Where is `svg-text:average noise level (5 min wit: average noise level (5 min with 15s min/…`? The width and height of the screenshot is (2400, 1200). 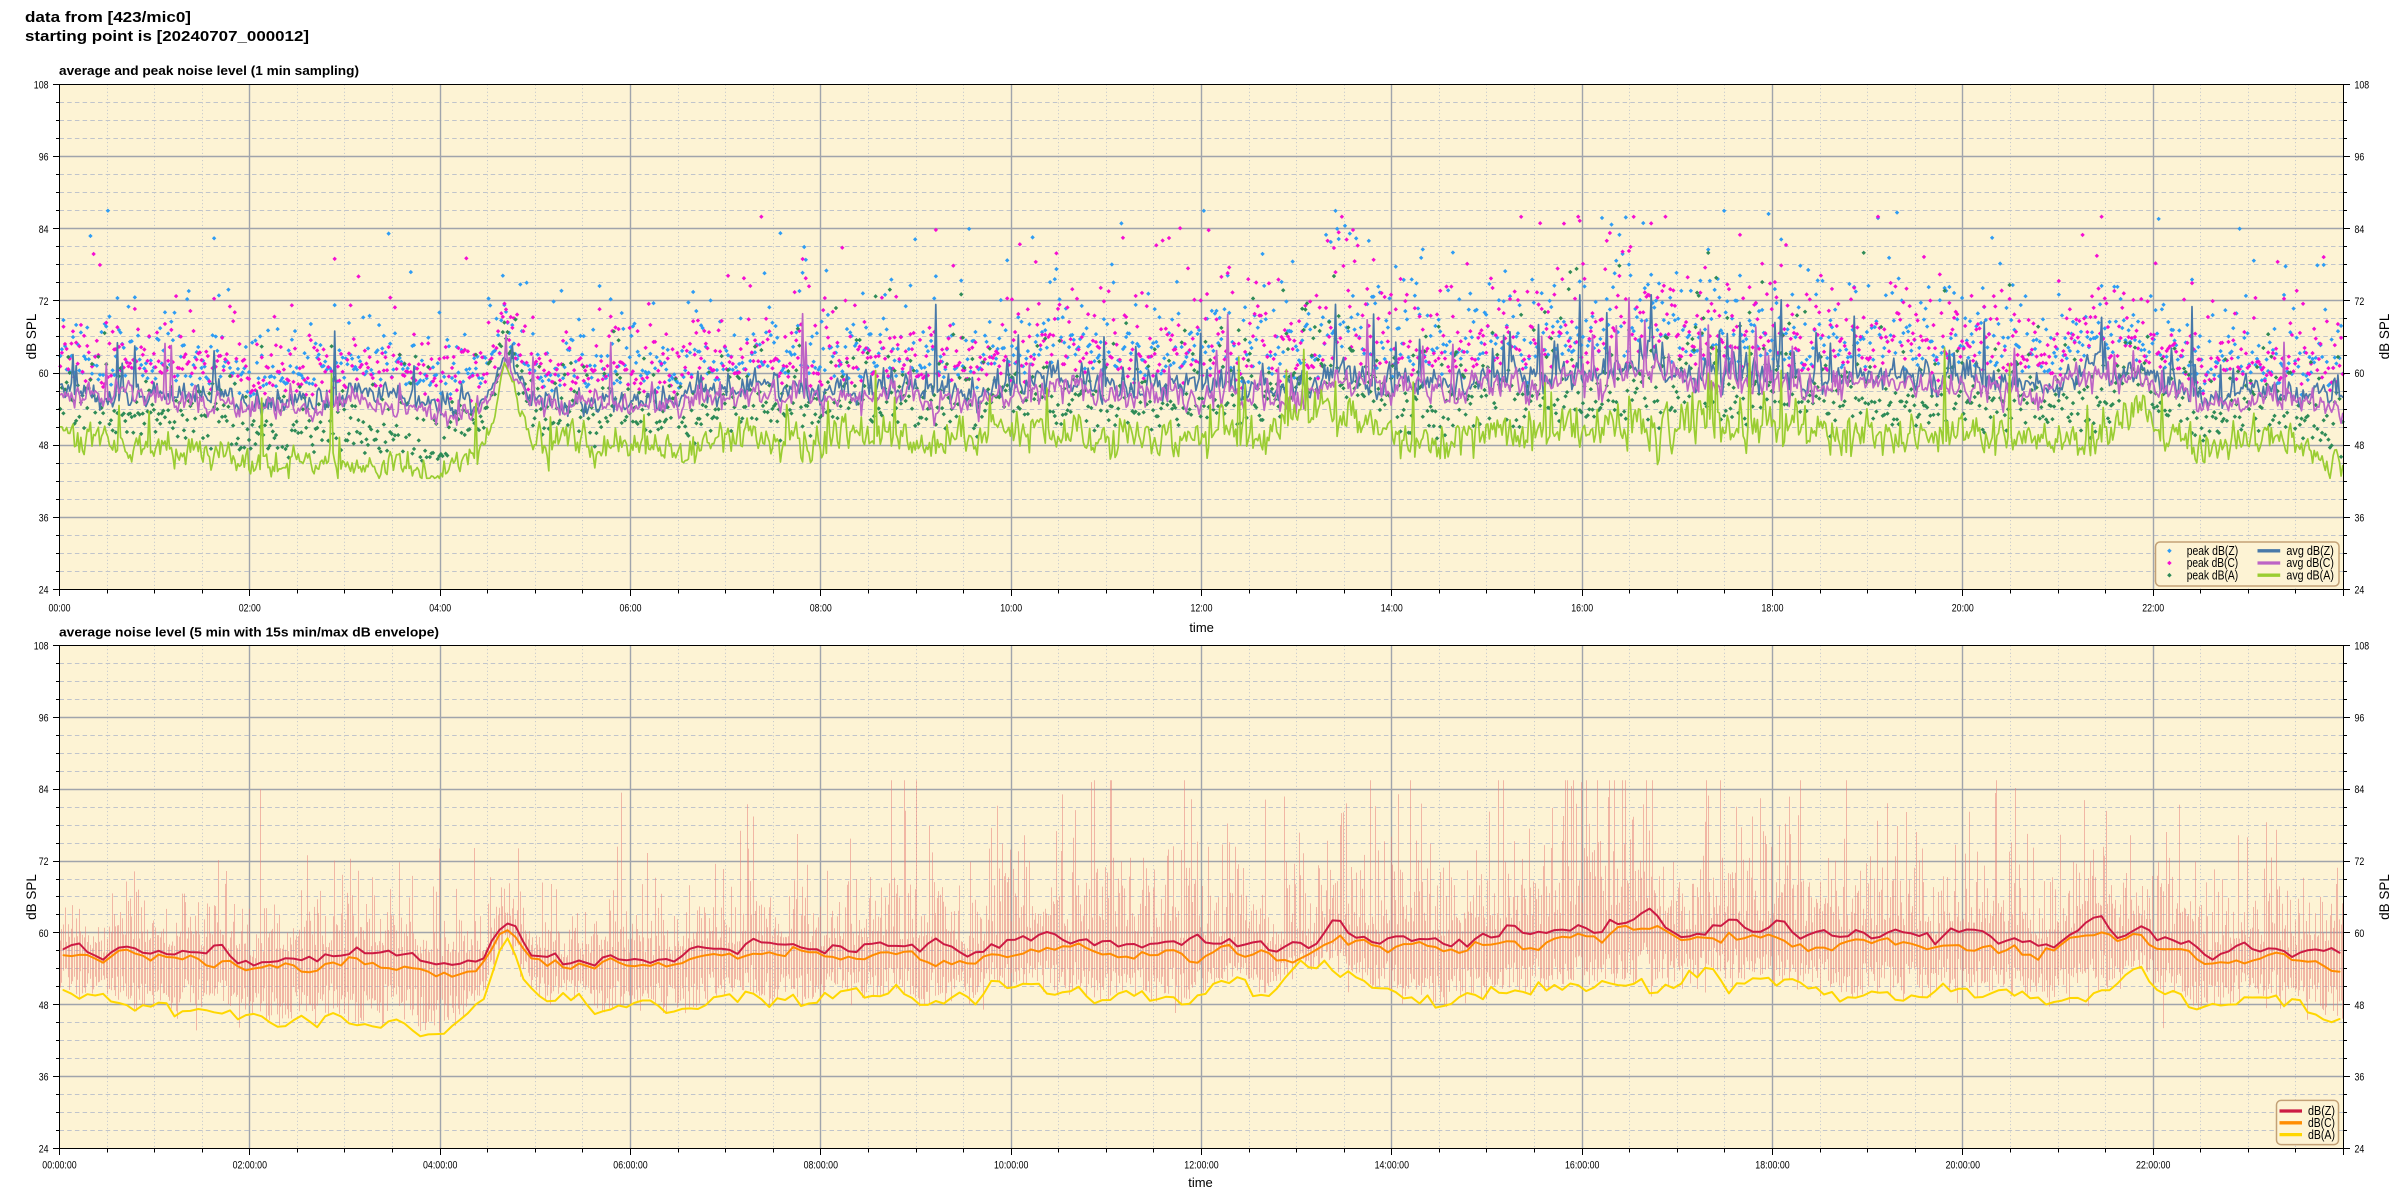
svg-text:average noise level (5 min wit: average noise level (5 min with 15s min/… is located at coordinates (249, 633).